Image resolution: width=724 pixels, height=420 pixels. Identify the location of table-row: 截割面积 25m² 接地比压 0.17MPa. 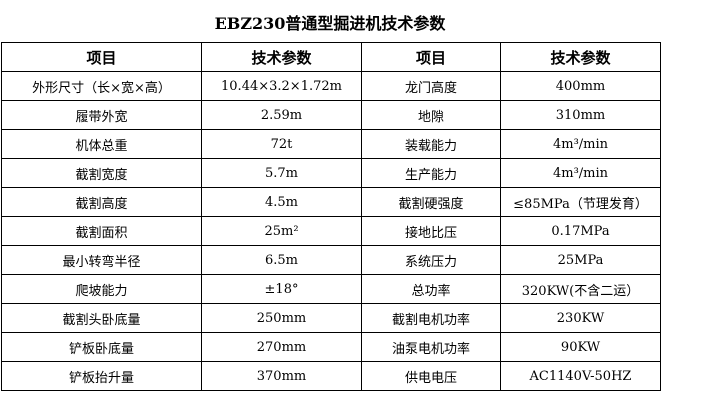
(331, 231).